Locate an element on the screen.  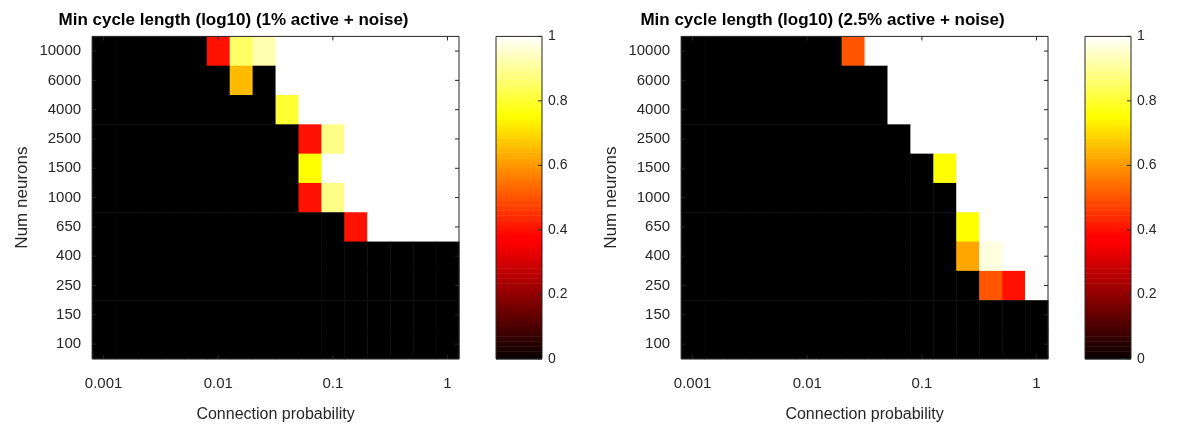
chart-title: Min cycle length (log10) (1% active + noise) is located at coordinates (233, 19).